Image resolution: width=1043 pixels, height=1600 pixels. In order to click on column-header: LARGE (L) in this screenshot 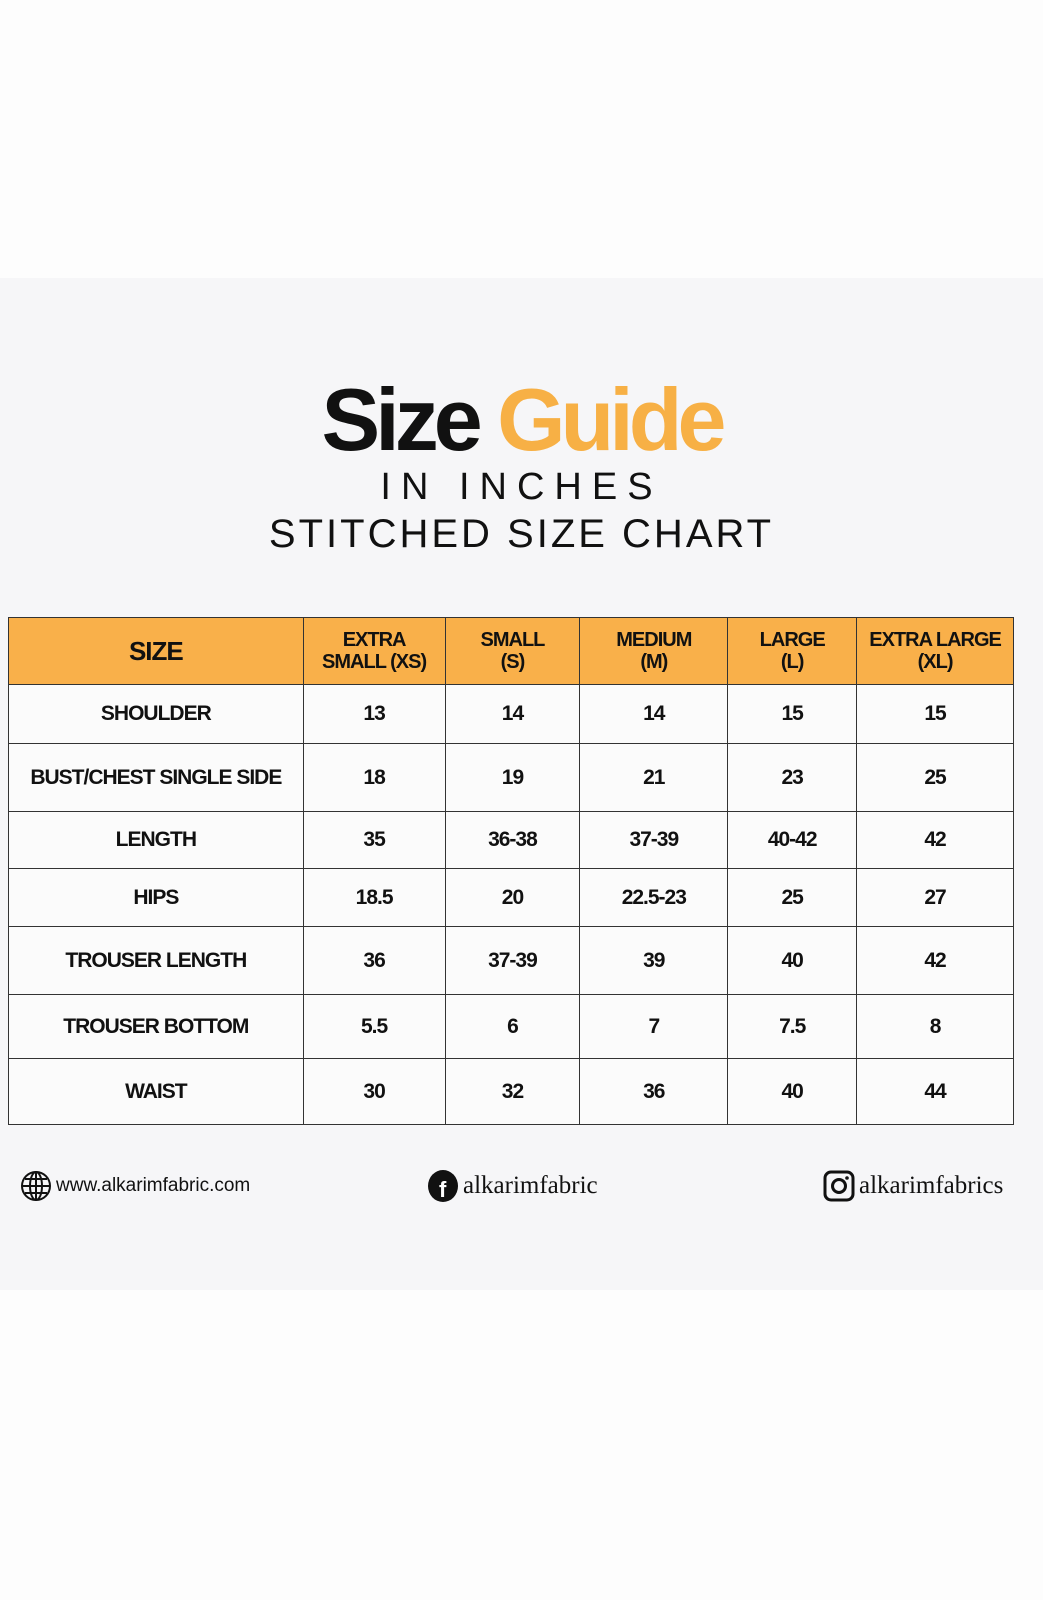, I will do `click(792, 651)`.